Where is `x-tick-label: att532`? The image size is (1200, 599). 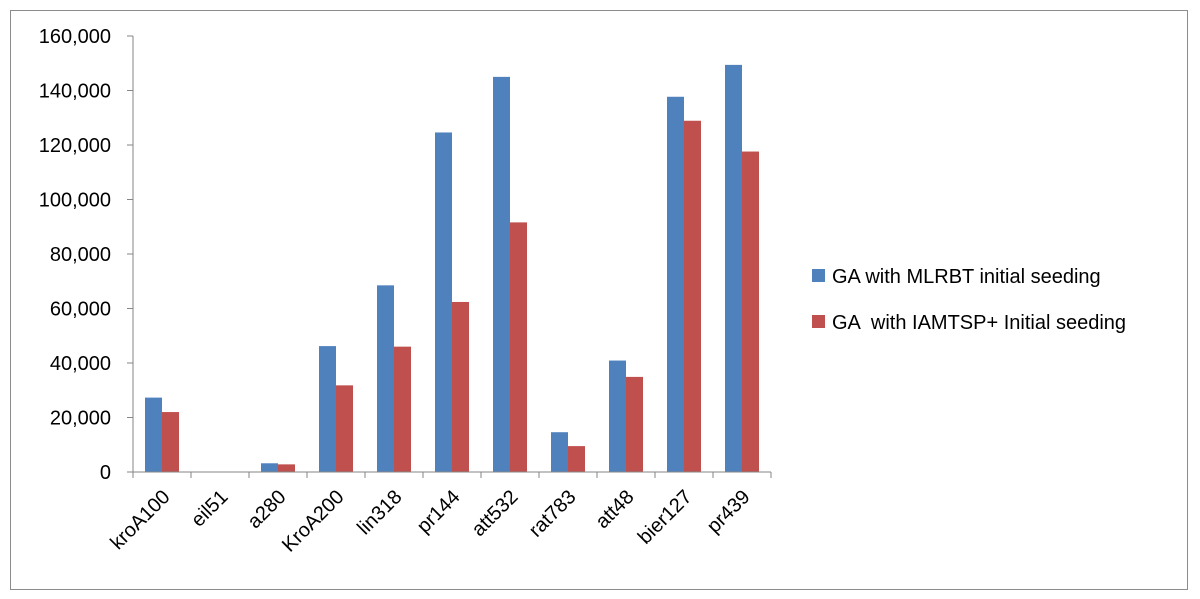 x-tick-label: att532 is located at coordinates (495, 513).